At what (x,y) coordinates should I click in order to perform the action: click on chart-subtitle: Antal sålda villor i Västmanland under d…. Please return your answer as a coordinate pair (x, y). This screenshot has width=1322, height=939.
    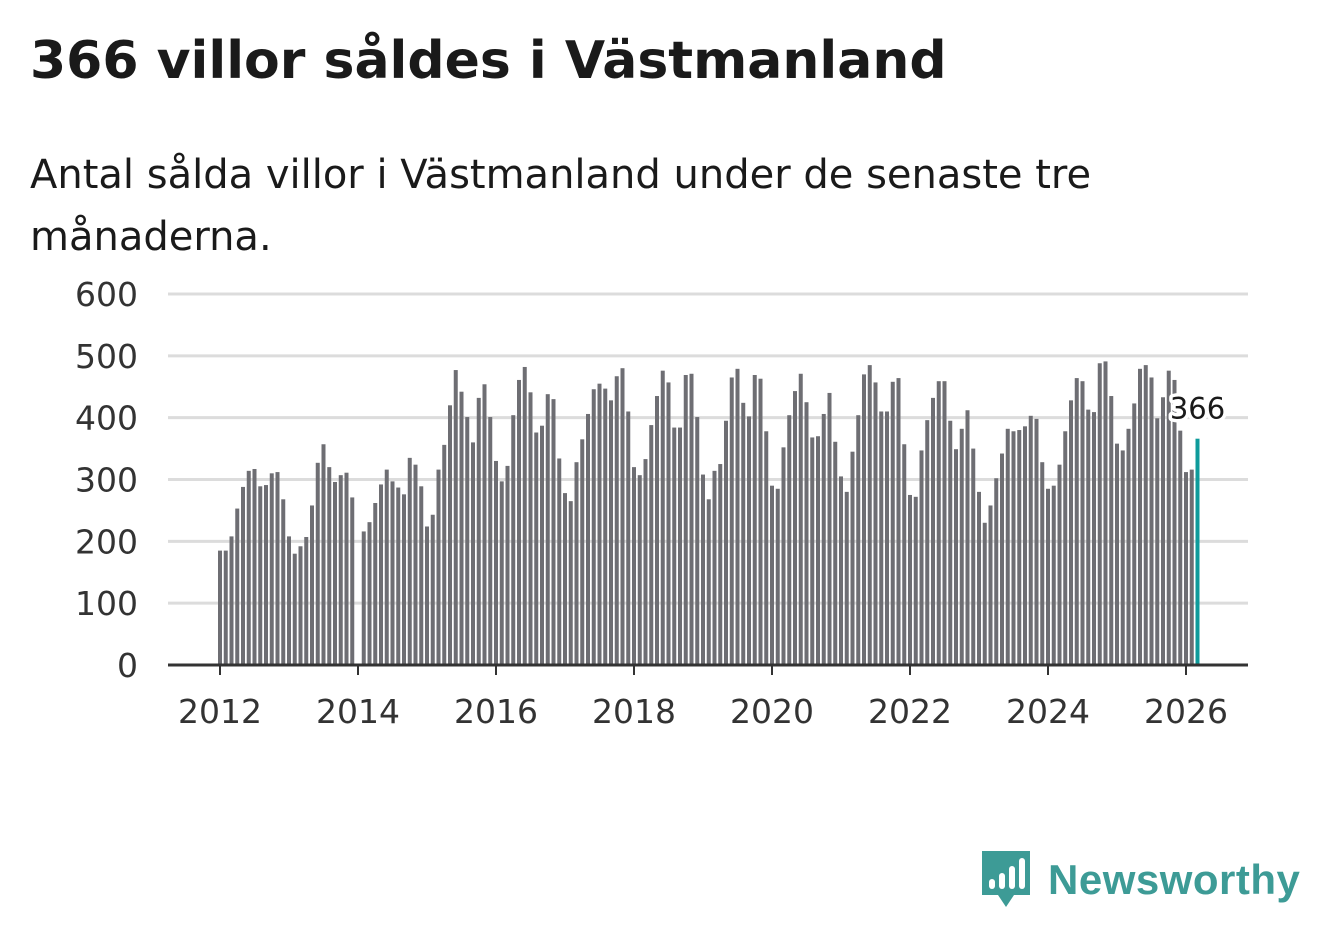
    Looking at the image, I should click on (561, 206).